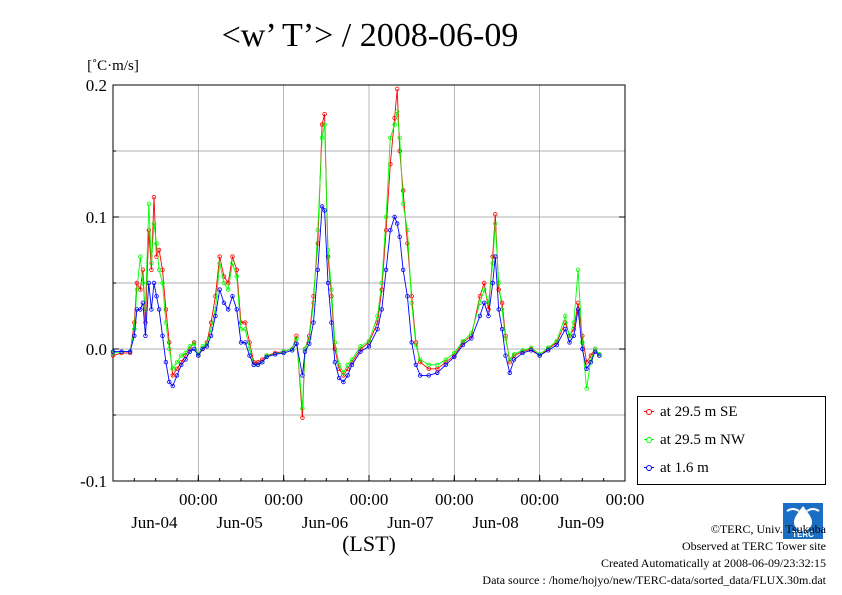 This screenshot has width=842, height=595. I want to click on legend-label-nw: at 29.5 m NW, so click(702, 439).